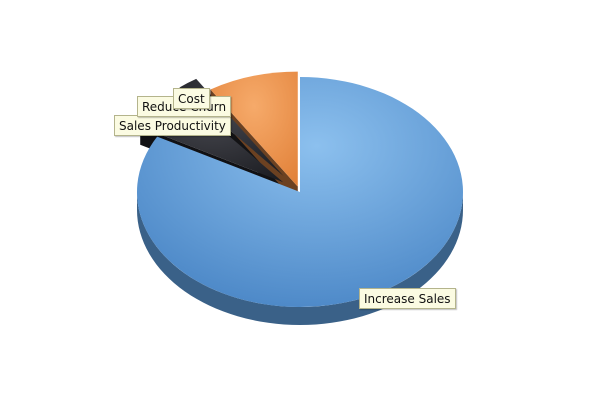 The width and height of the screenshot is (600, 400). What do you see at coordinates (407, 298) in the screenshot?
I see `data-label-increase-sales: Increase Sales` at bounding box center [407, 298].